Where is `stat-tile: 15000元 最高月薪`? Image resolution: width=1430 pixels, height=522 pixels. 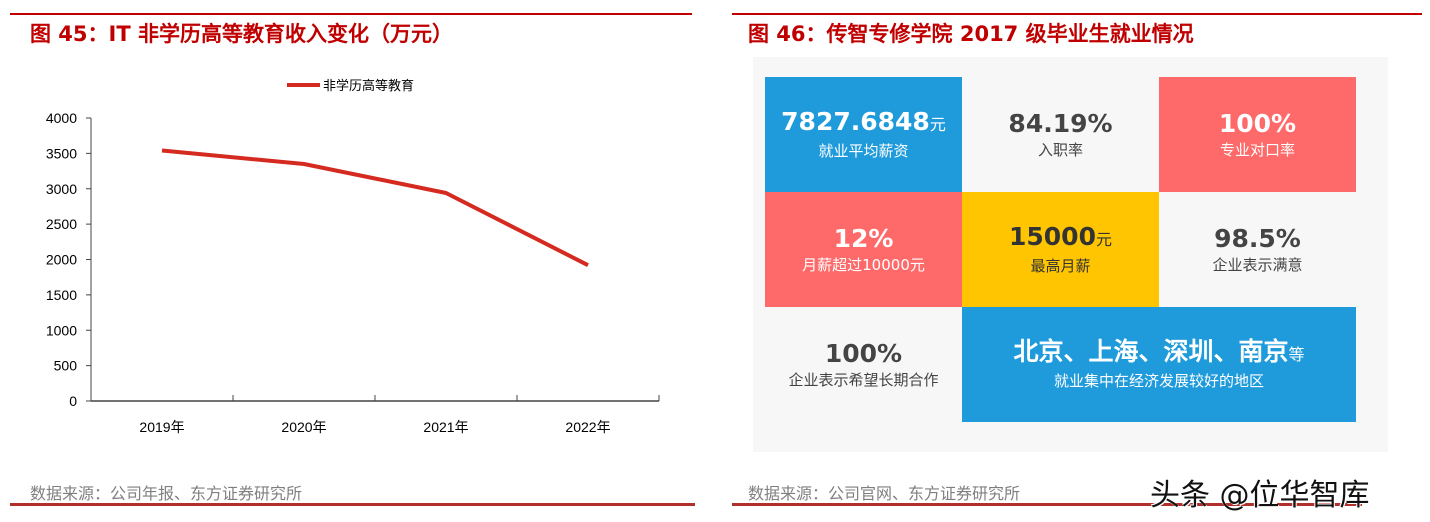 stat-tile: 15000元 最高月薪 is located at coordinates (1060, 249).